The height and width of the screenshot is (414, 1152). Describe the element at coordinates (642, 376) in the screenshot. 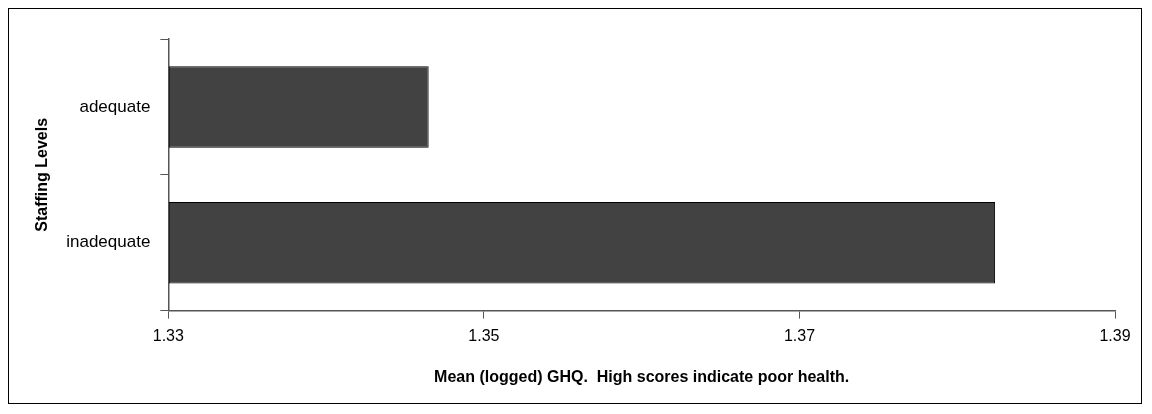

I see `x-axis-title: Mean (logged) GHQ. High scores indicate poor health.` at that location.